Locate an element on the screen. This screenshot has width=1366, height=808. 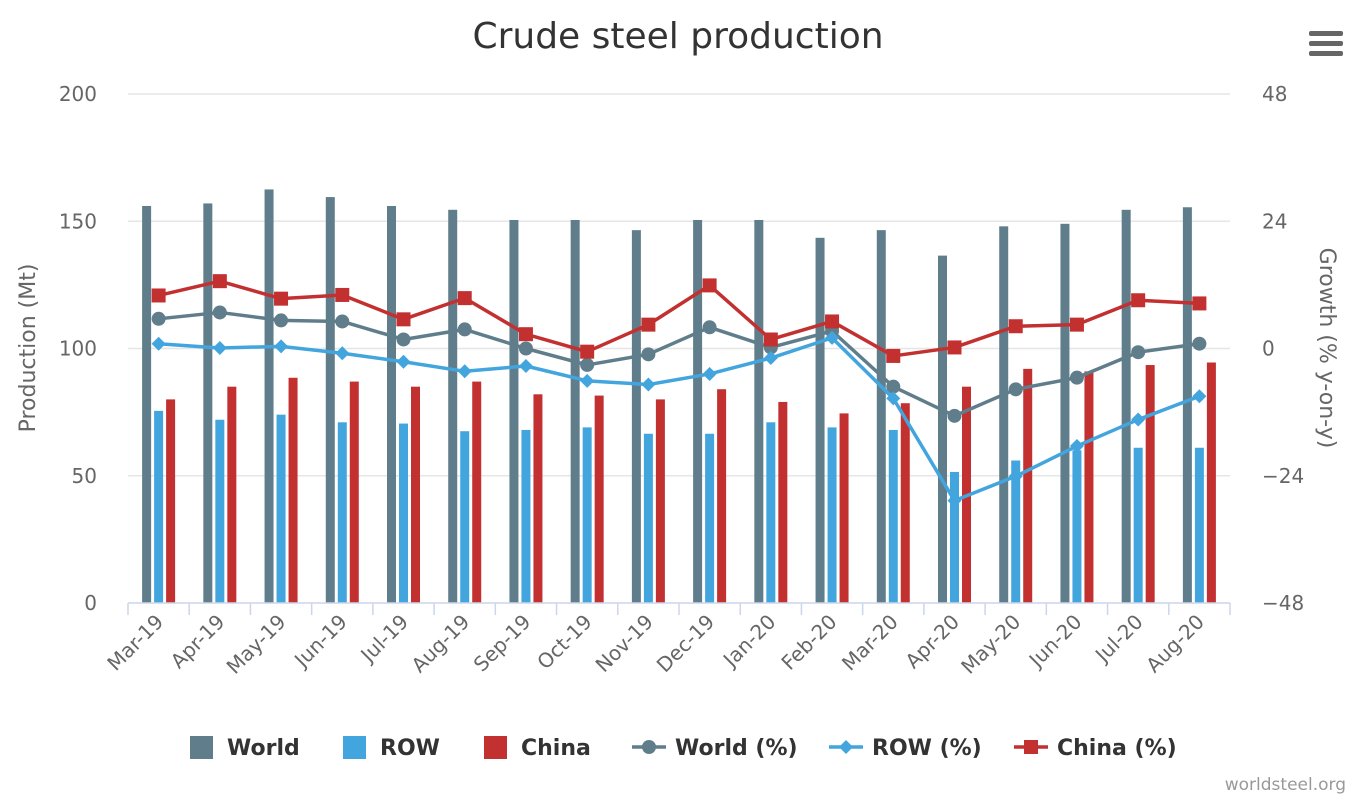
line-china is located at coordinates (679, 318).